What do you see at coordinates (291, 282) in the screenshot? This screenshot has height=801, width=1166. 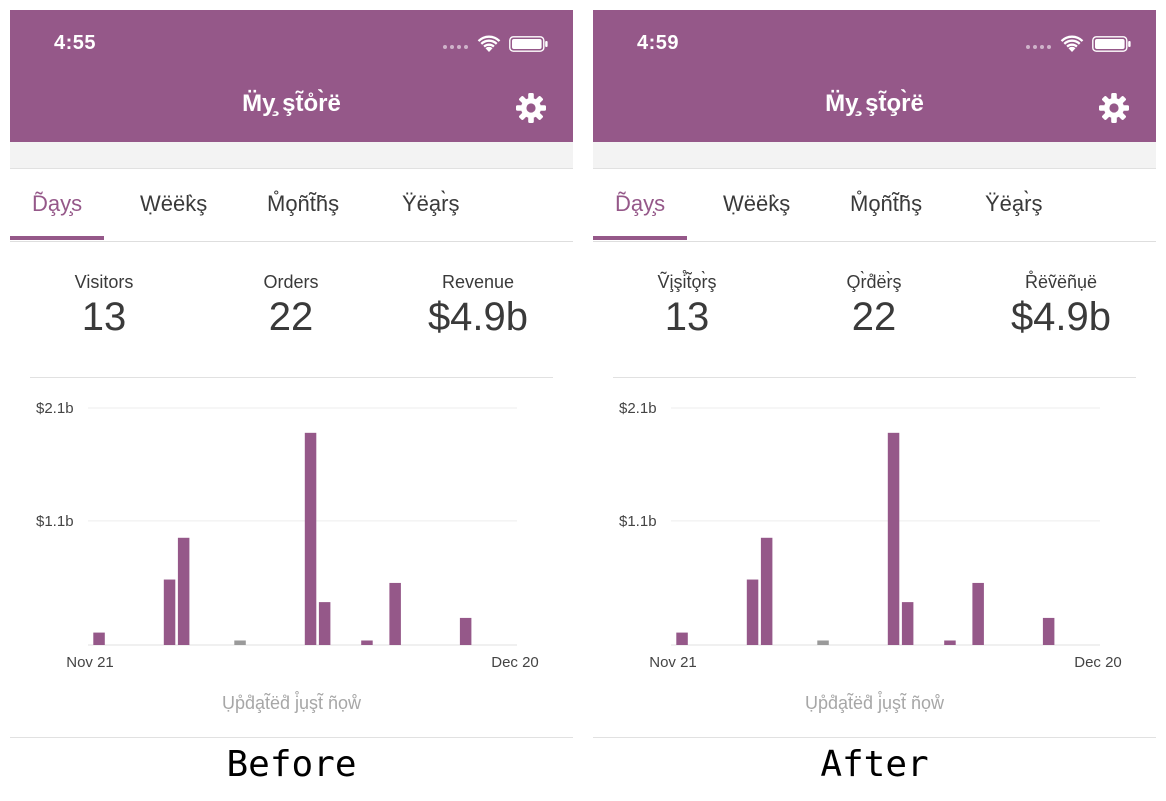 I see `stat-label: Orders` at bounding box center [291, 282].